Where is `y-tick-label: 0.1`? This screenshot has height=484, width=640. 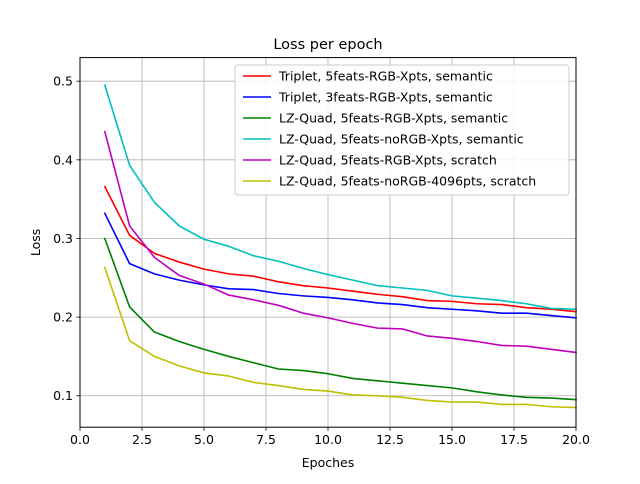
y-tick-label: 0.1 is located at coordinates (63, 395).